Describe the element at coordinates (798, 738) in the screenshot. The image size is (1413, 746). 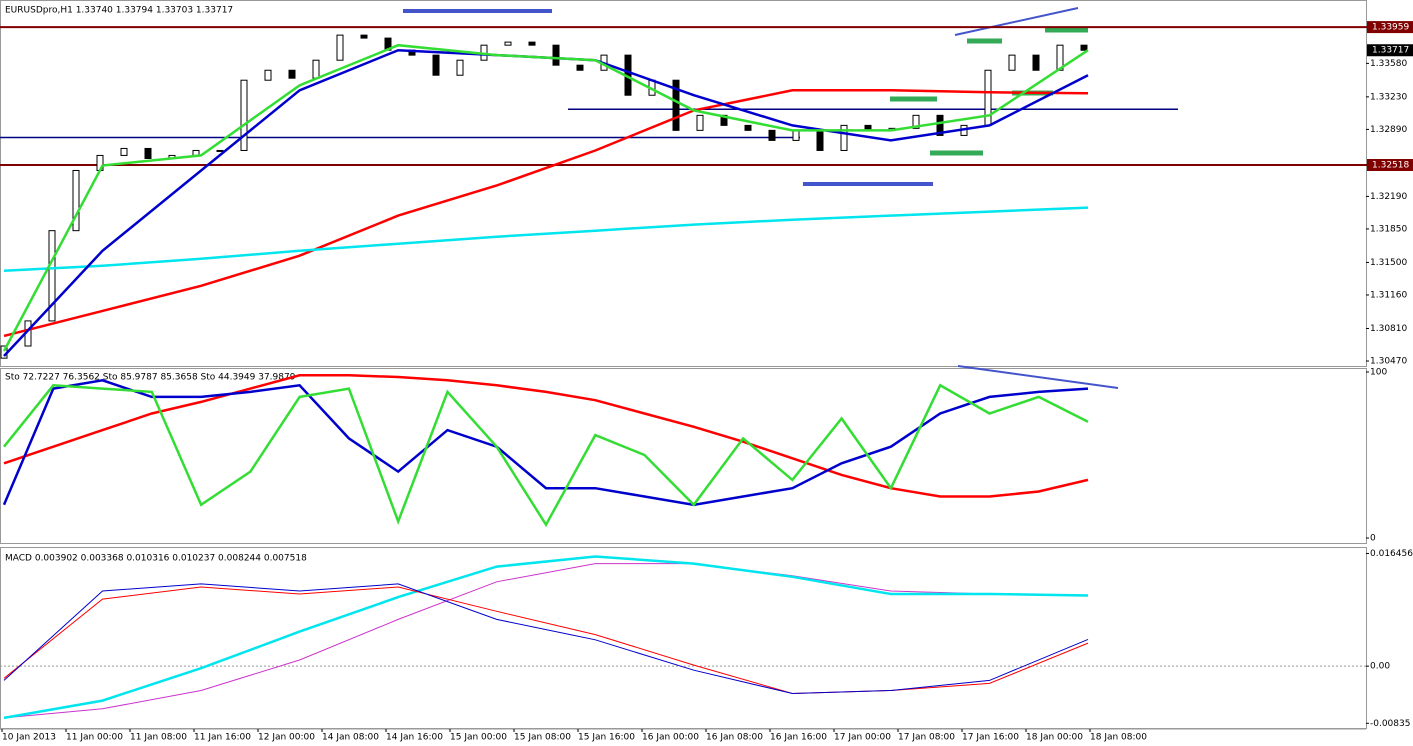
I see `x-tick-label: 16 Jan 16:00` at that location.